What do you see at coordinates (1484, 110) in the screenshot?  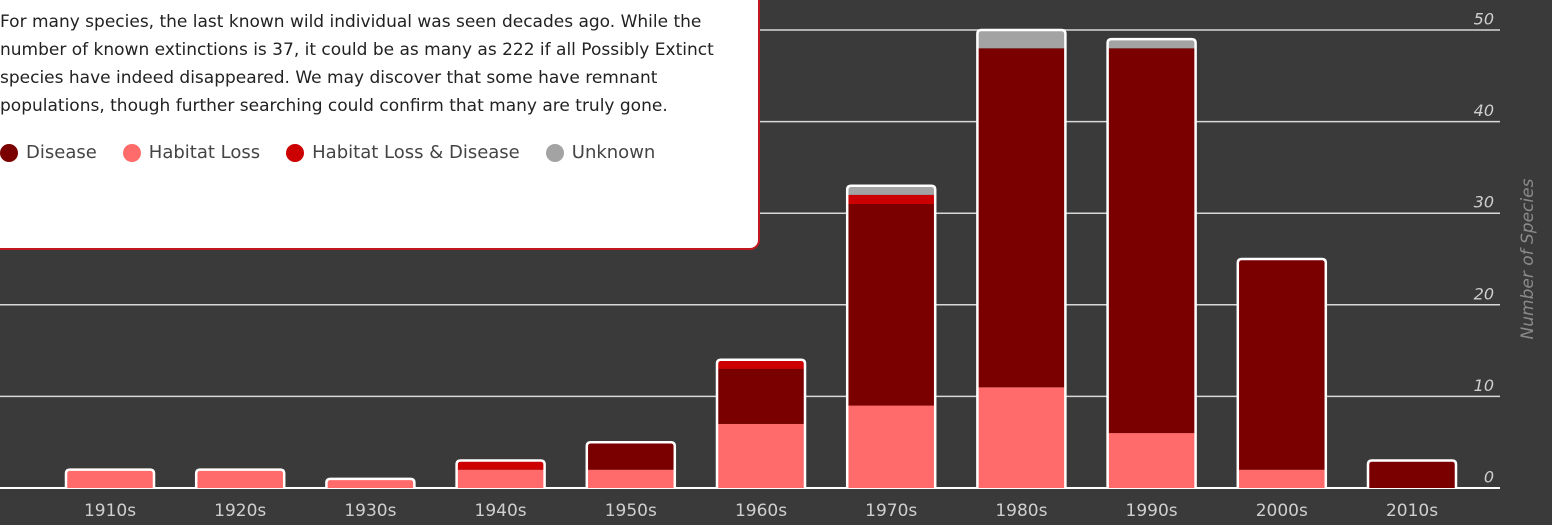 I see `y-tick-label: 40` at bounding box center [1484, 110].